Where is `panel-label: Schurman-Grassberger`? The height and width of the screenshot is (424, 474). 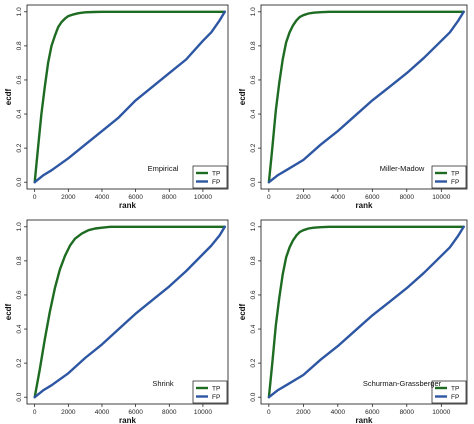 panel-label: Schurman-Grassberger is located at coordinates (402, 383).